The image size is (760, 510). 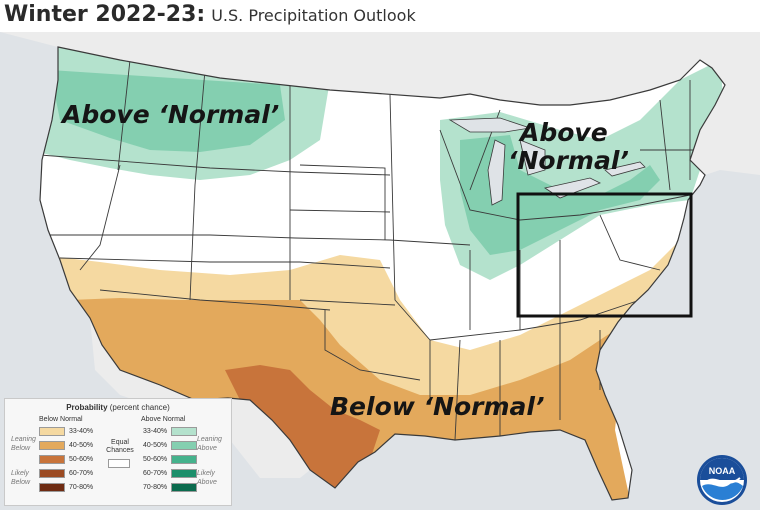 What do you see at coordinates (66, 445) in the screenshot?
I see `legend-below-row: 40-50%` at bounding box center [66, 445].